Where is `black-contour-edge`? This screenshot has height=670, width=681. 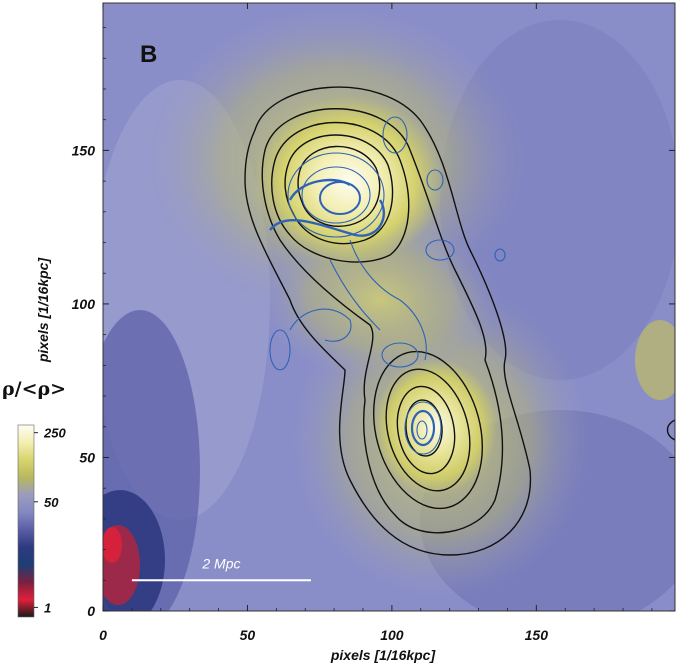 black-contour-edge is located at coordinates (670, 430).